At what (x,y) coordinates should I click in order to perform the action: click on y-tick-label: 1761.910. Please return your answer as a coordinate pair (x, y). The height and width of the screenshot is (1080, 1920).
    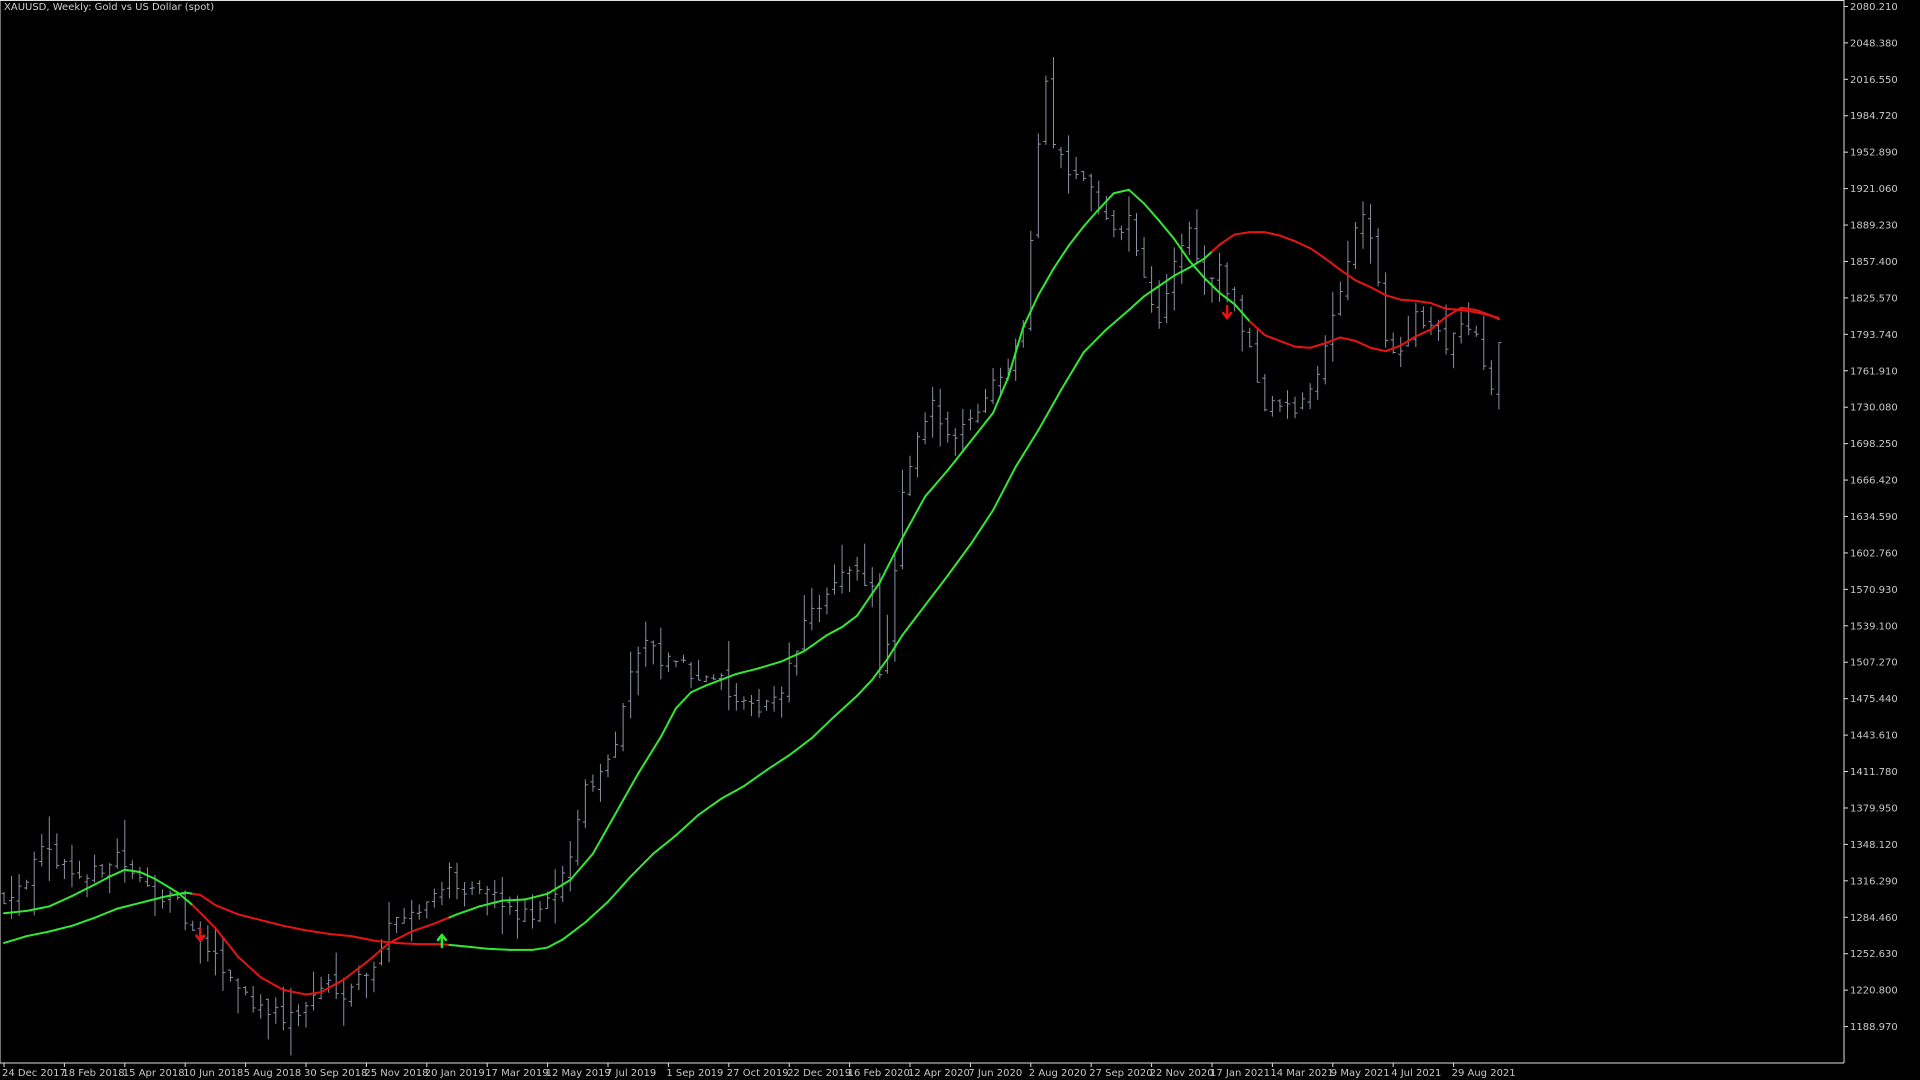
    Looking at the image, I should click on (1874, 371).